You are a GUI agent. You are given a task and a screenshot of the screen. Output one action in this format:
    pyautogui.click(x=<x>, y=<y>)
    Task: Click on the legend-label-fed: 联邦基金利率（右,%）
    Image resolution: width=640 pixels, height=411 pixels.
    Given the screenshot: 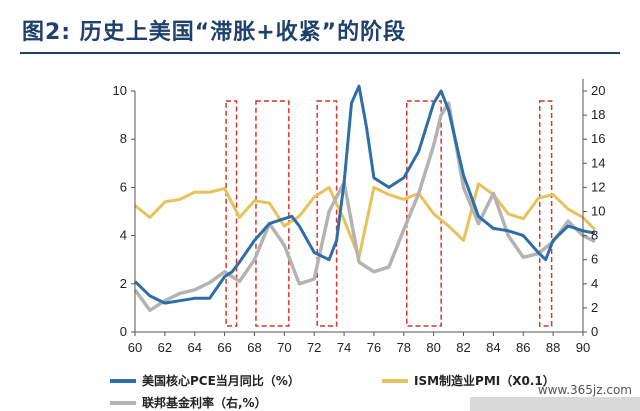 What is the action you would take?
    pyautogui.click(x=204, y=403)
    